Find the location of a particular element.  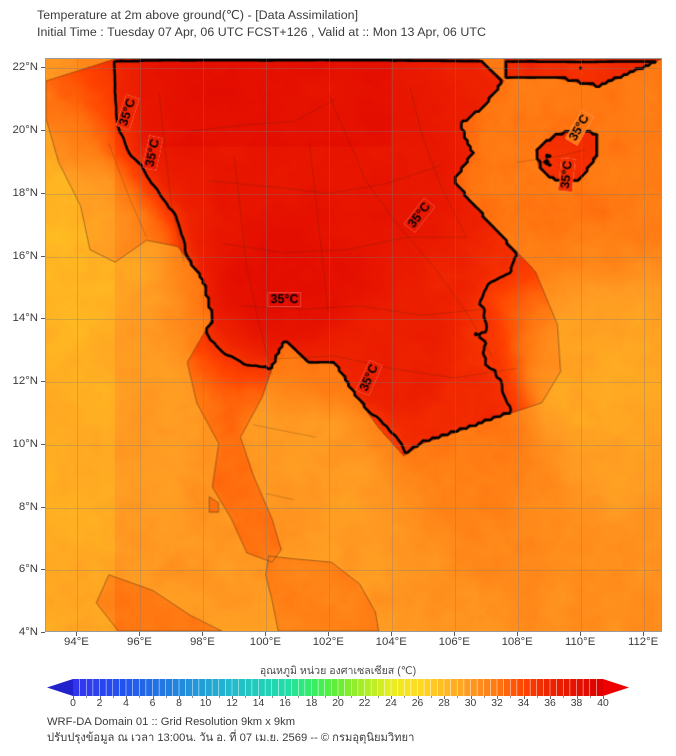

y-tick-label: 22°N is located at coordinates (25, 67).